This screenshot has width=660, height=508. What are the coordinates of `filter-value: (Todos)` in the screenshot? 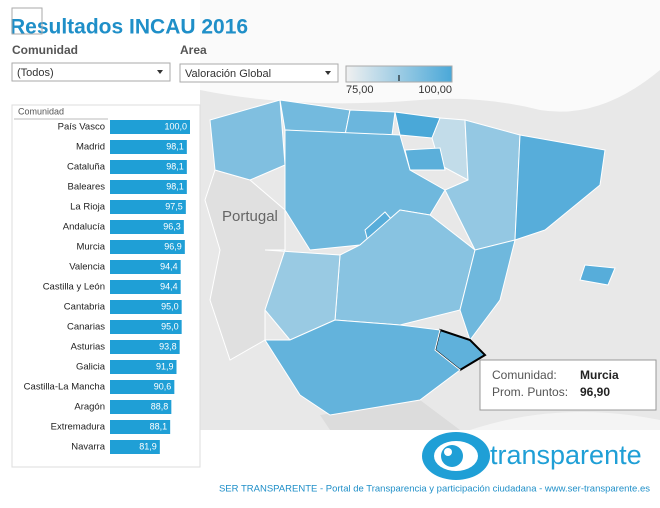 It's located at (35, 73).